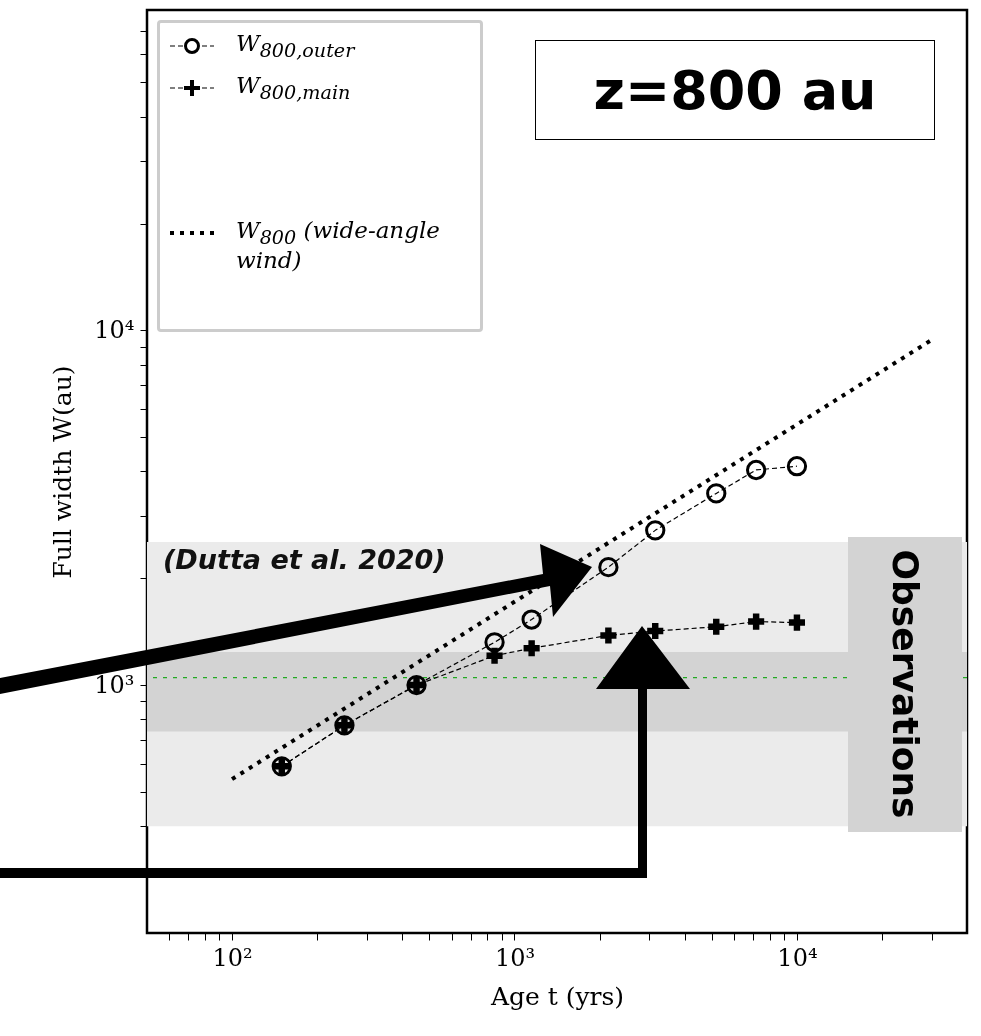 The image size is (981, 1036). Describe the element at coordinates (515, 957) in the screenshot. I see `x-tick-label: 10³` at that location.